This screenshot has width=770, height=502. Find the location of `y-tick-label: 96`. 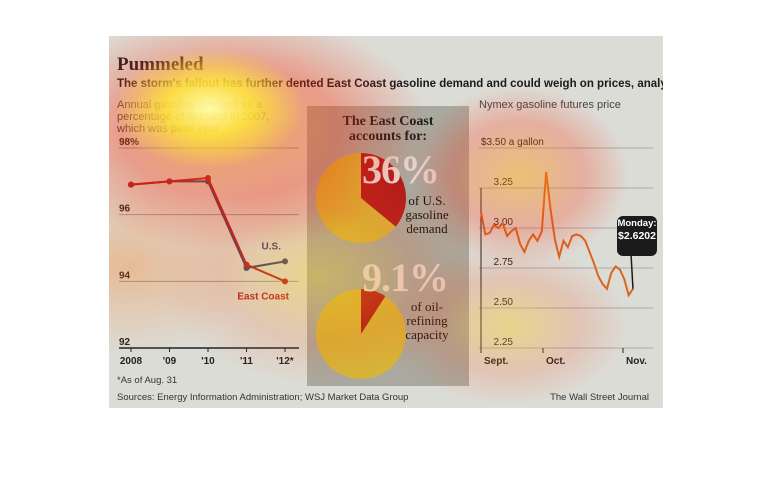

y-tick-label: 96 is located at coordinates (125, 209).